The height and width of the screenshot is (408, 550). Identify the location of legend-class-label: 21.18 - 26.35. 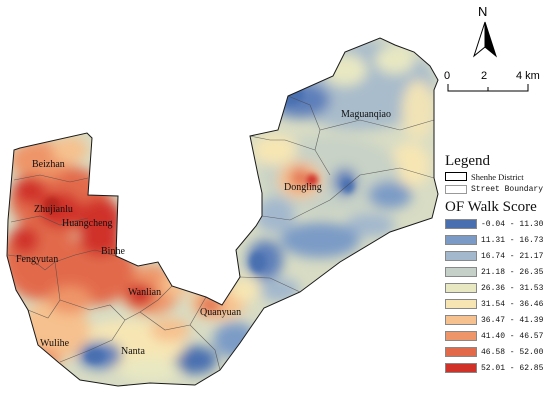
(512, 272).